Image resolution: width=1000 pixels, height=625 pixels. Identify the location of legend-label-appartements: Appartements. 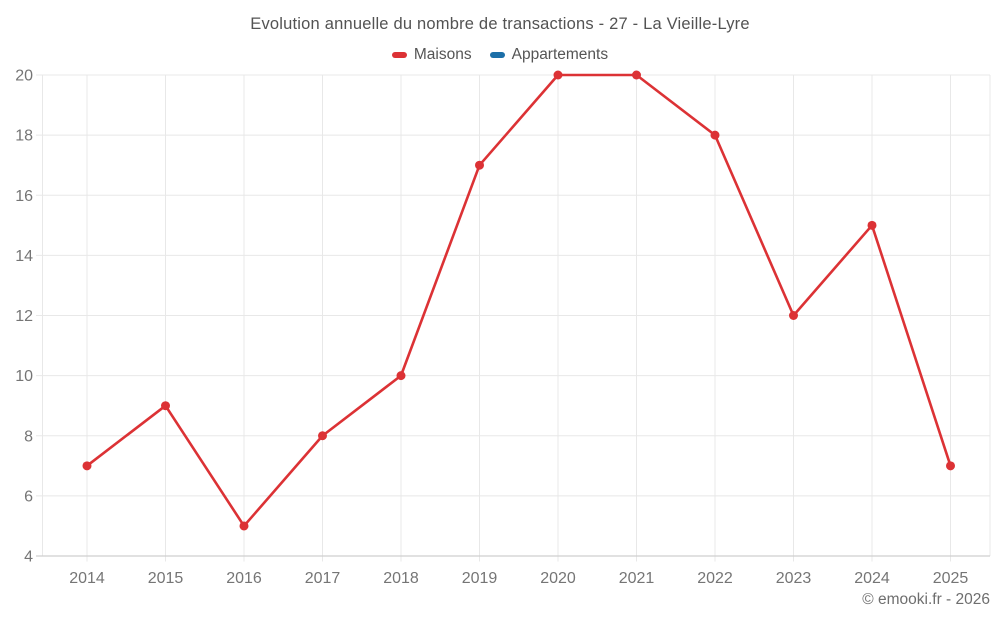
(560, 54).